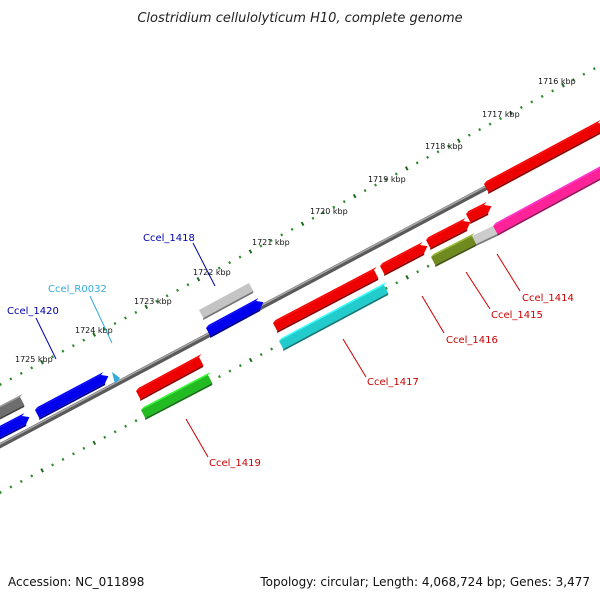  I want to click on gene-cyan-block-top, so click(333, 311).